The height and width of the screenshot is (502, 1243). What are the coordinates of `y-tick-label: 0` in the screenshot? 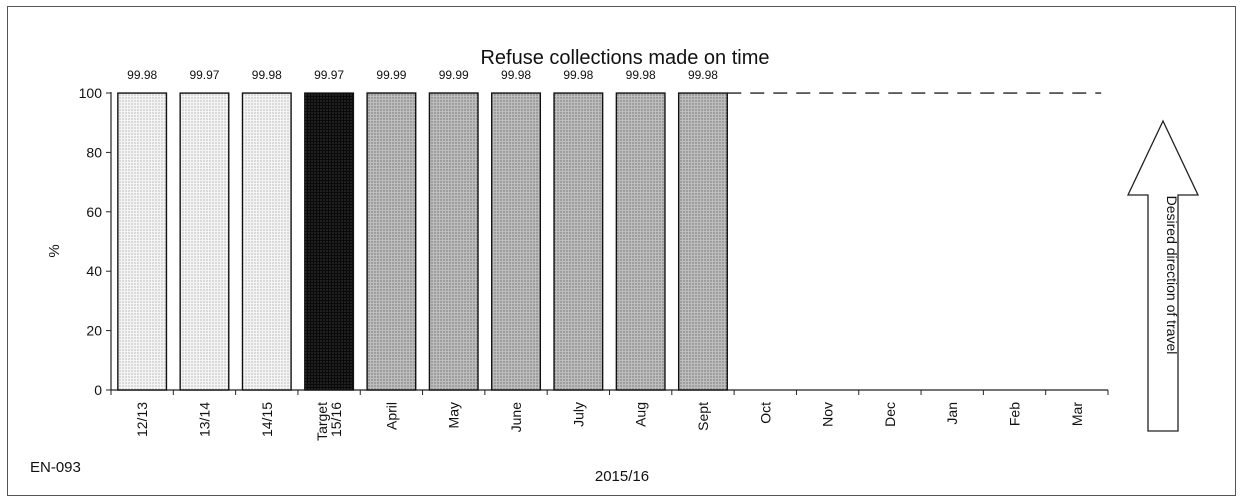 It's located at (98, 390).